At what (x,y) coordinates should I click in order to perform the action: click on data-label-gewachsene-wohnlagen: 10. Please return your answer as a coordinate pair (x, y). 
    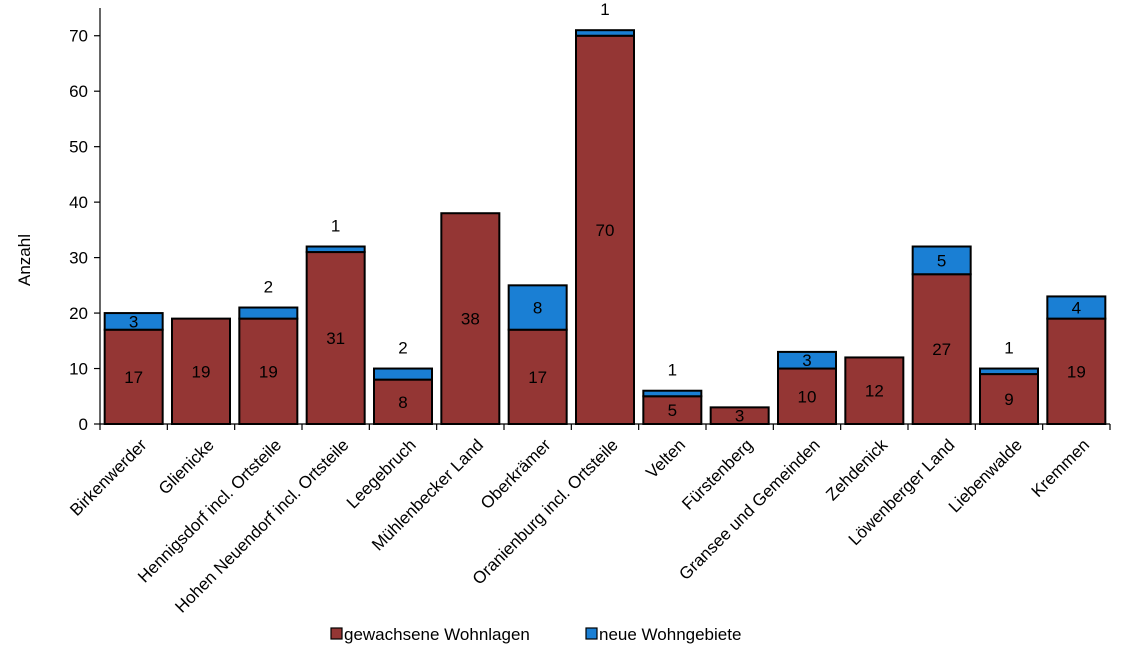
    Looking at the image, I should click on (807, 396).